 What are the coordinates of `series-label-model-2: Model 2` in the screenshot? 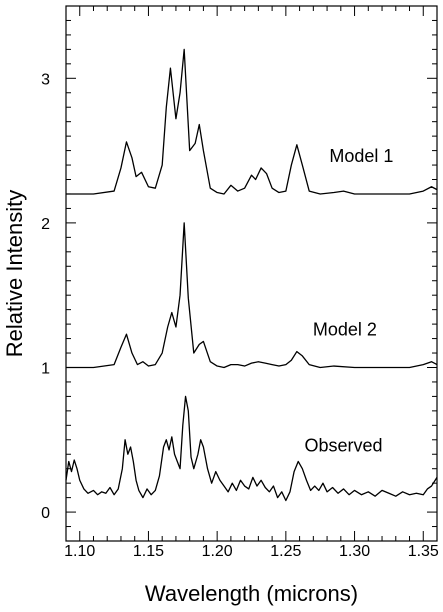 It's located at (345, 330).